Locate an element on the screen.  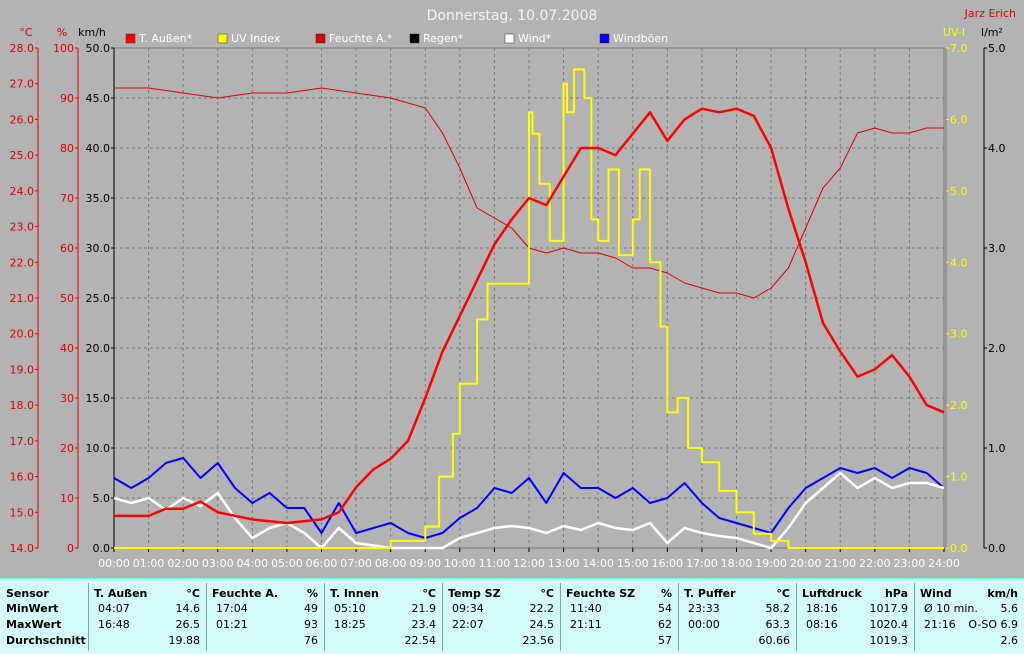
legend-label: Regen* is located at coordinates (443, 38).